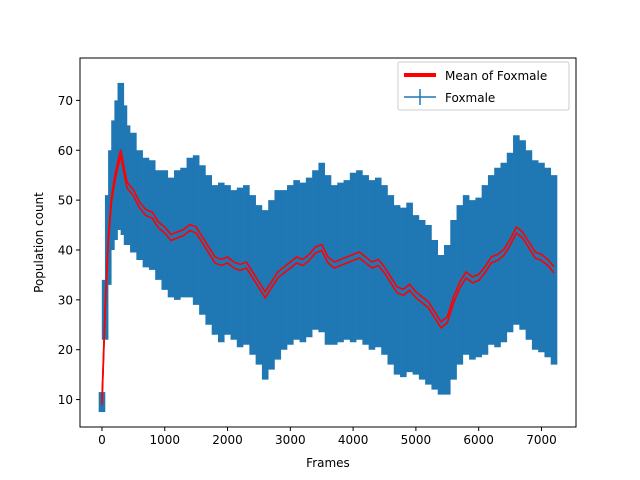  Describe the element at coordinates (65, 350) in the screenshot. I see `y-tick-label: 20` at that location.